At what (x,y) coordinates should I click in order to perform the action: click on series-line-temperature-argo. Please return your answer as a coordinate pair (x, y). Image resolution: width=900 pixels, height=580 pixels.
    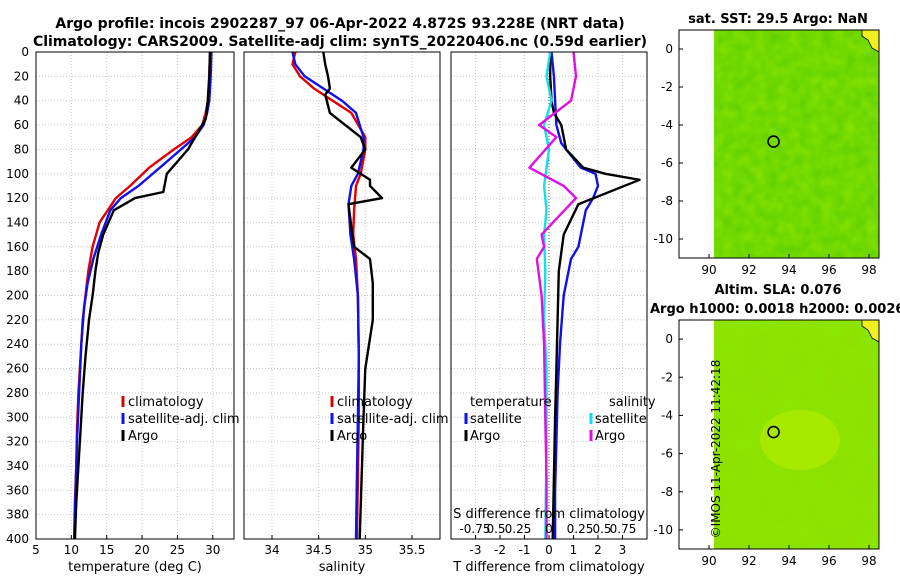
    Looking at the image, I should click on (595, 296).